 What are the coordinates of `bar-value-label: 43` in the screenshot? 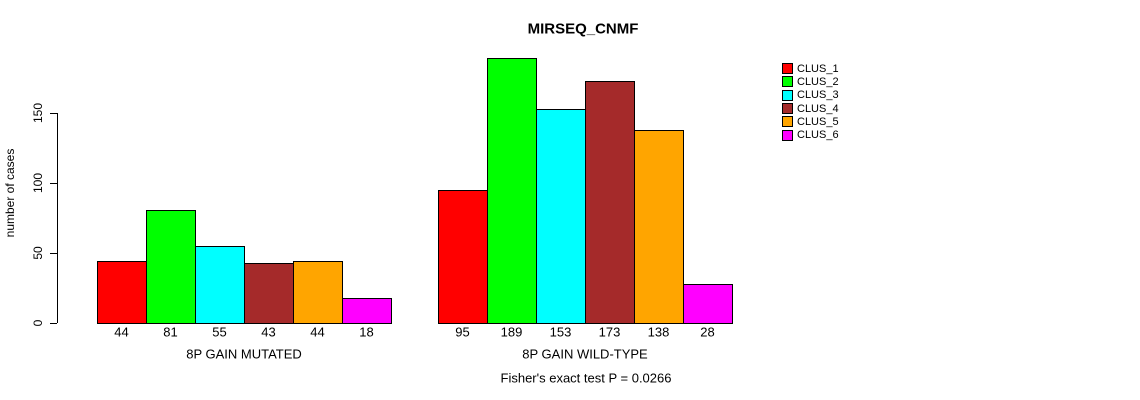 It's located at (268, 332).